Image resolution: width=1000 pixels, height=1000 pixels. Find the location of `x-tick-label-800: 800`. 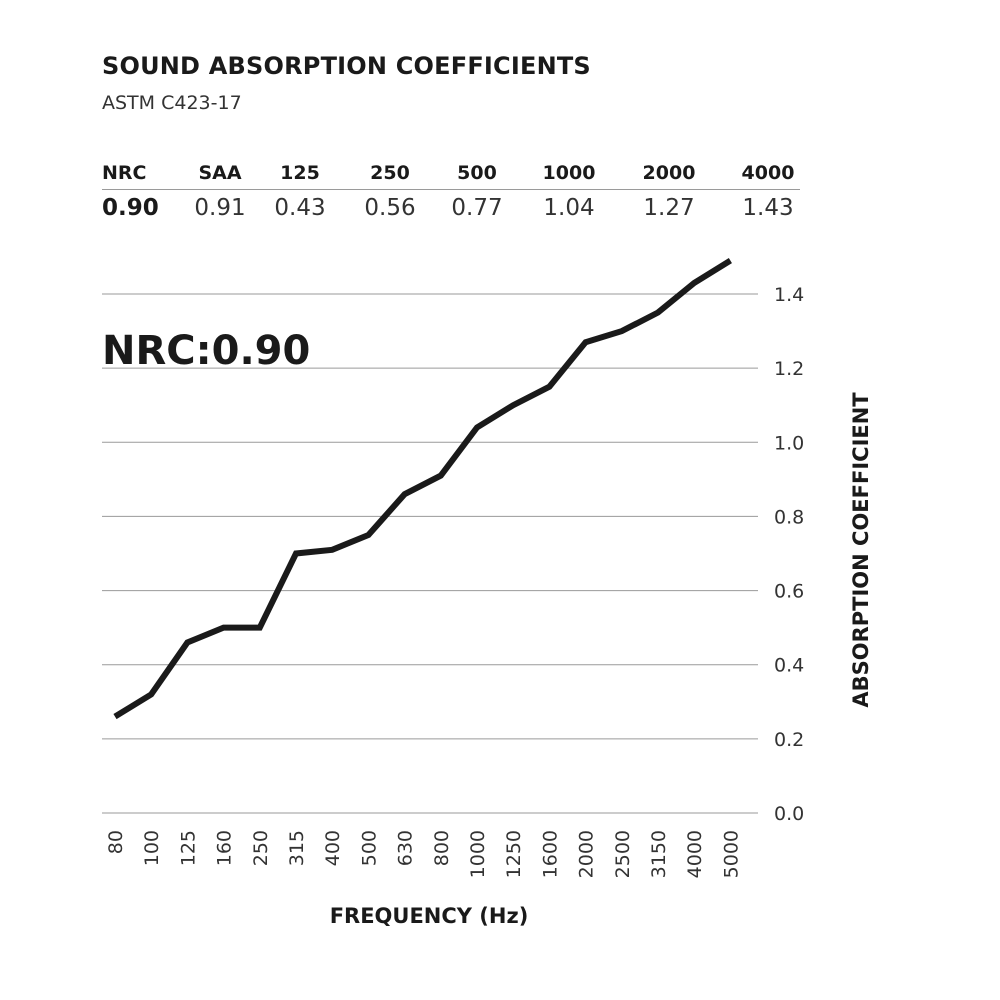

x-tick-label-800: 800 is located at coordinates (442, 848).